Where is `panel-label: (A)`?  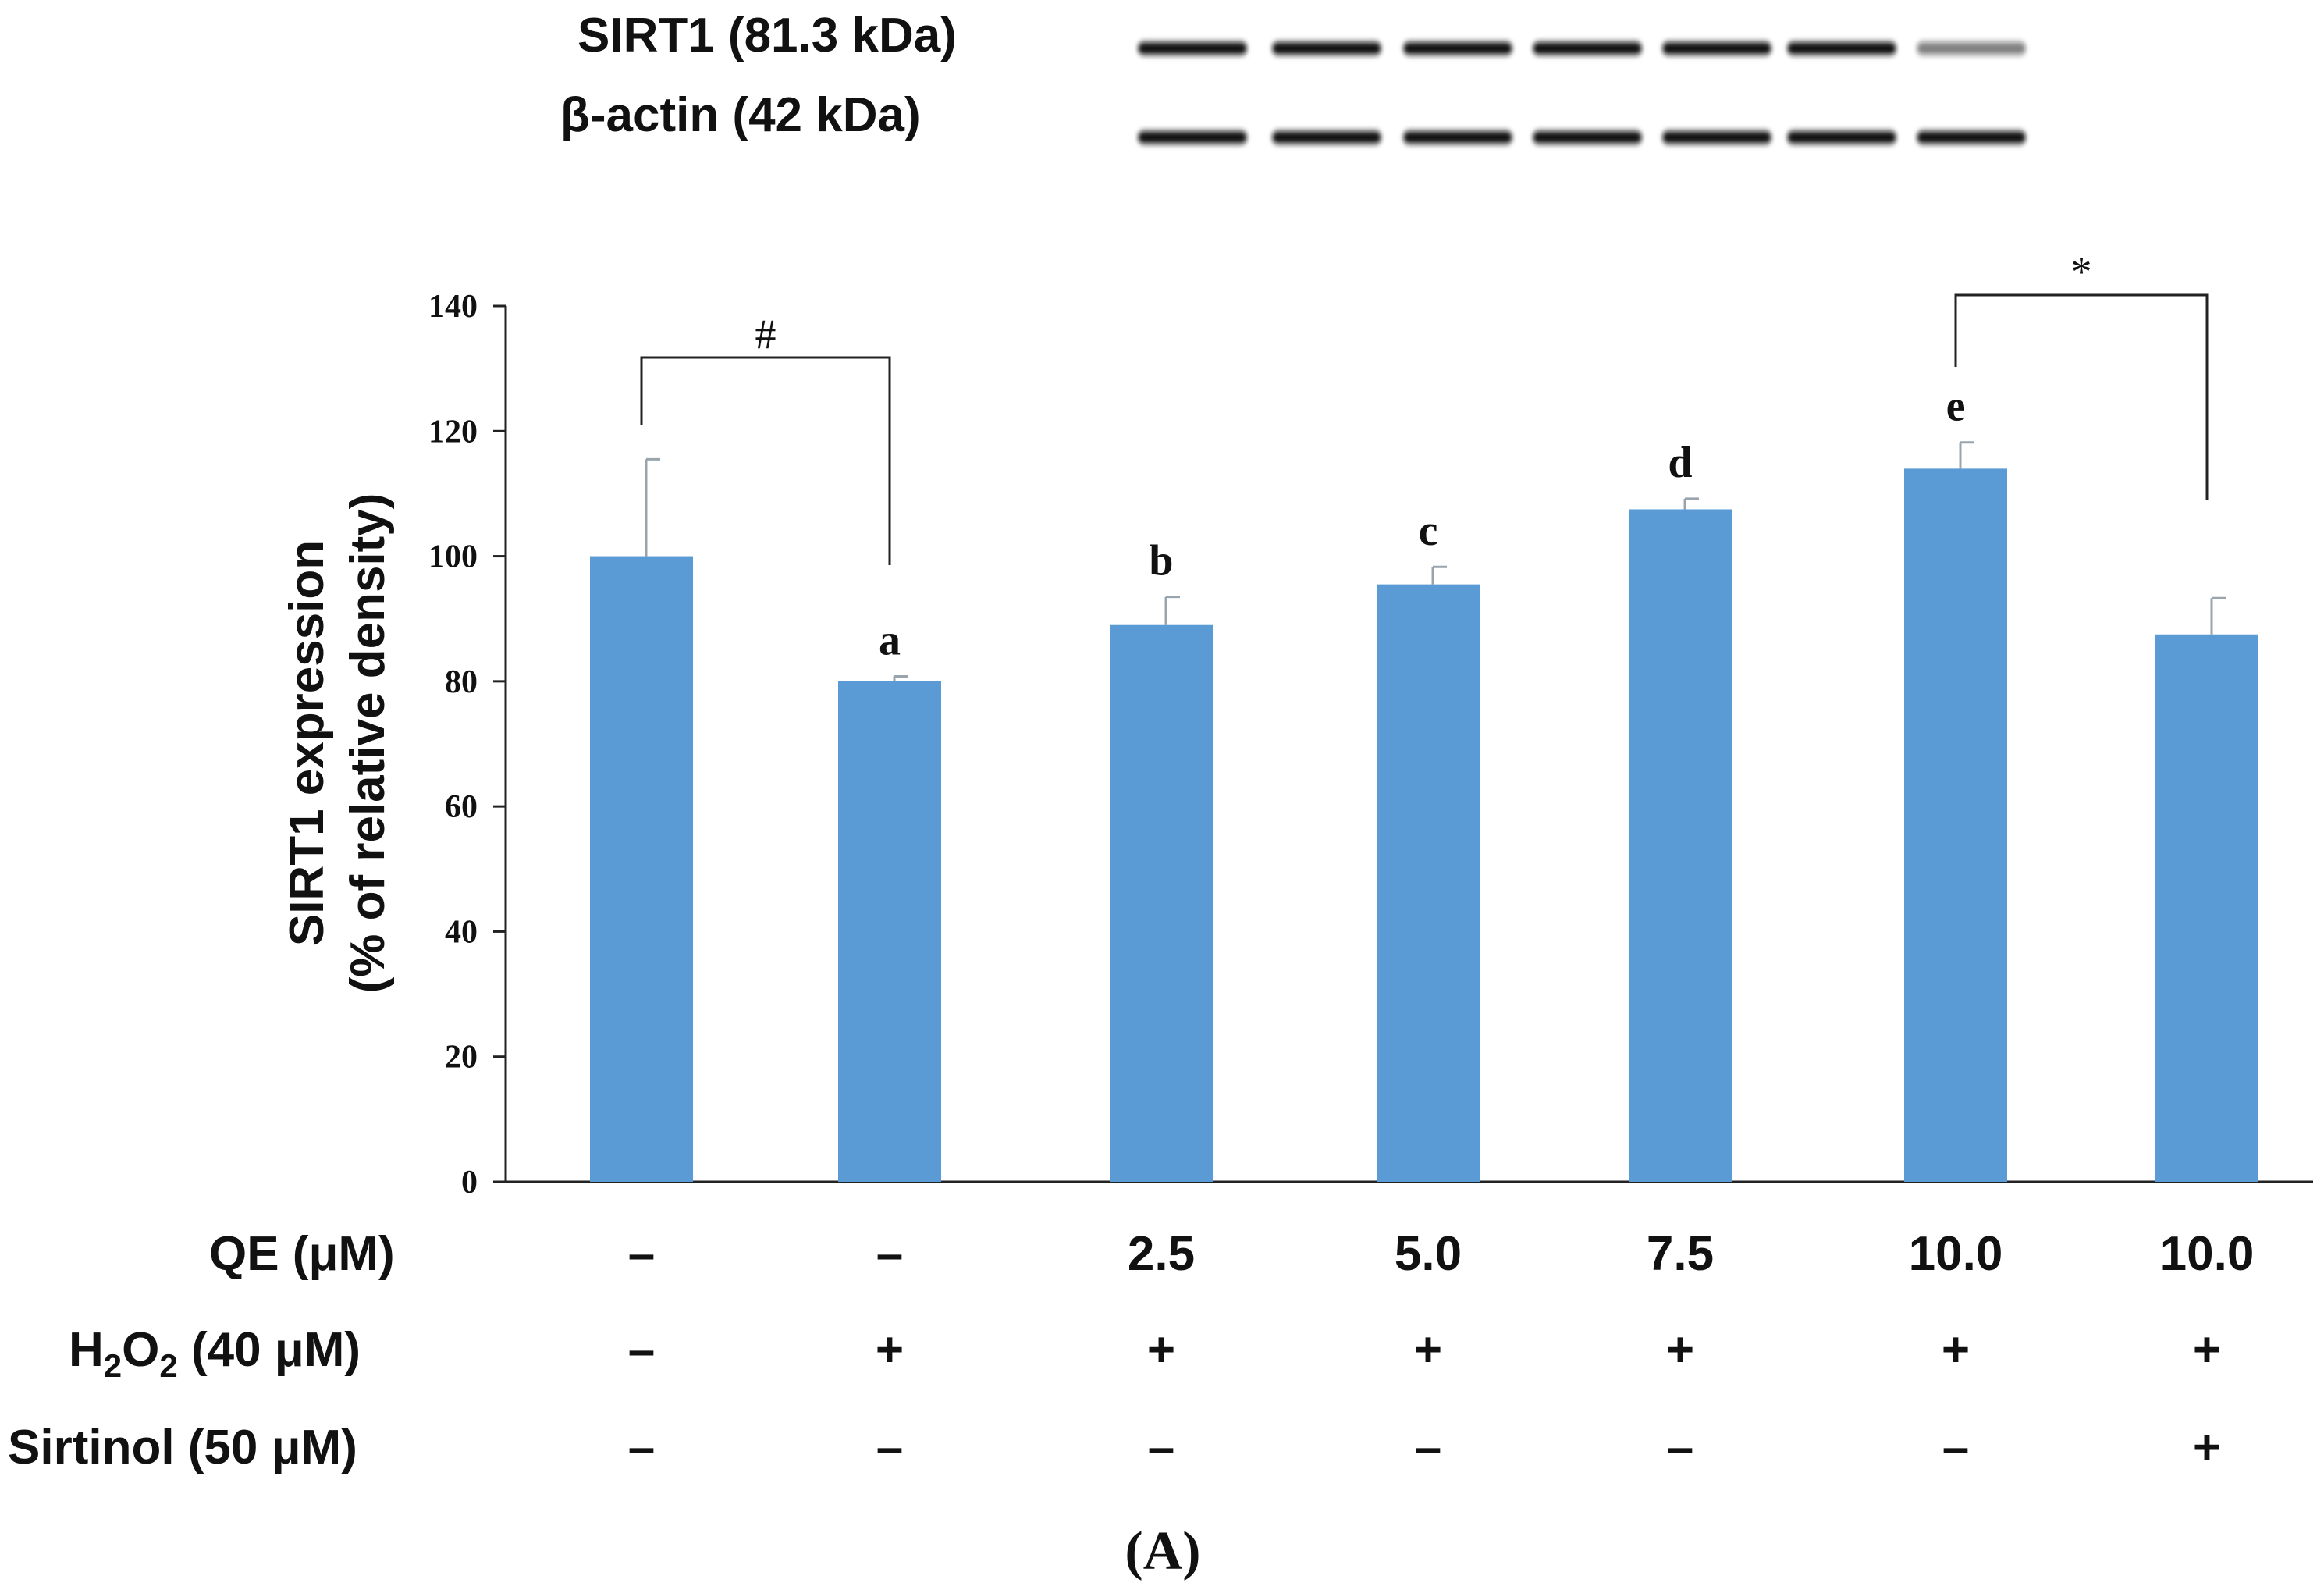 panel-label: (A) is located at coordinates (1162, 1551).